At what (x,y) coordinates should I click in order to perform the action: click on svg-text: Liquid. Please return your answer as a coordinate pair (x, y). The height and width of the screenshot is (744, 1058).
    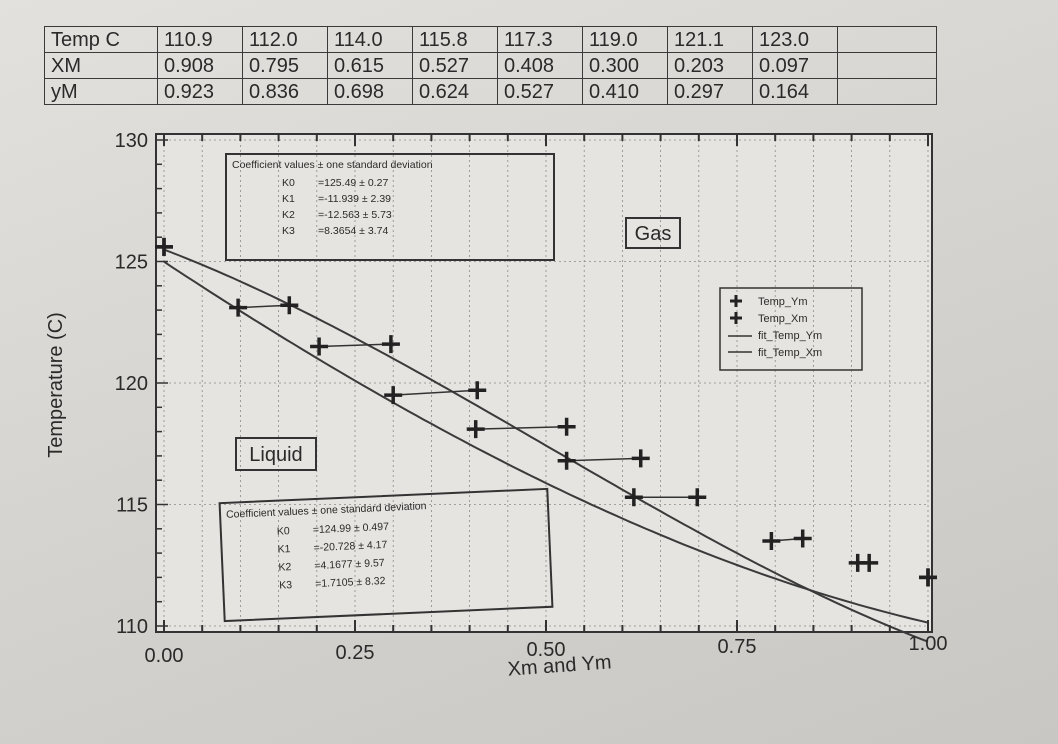
    Looking at the image, I should click on (275, 455).